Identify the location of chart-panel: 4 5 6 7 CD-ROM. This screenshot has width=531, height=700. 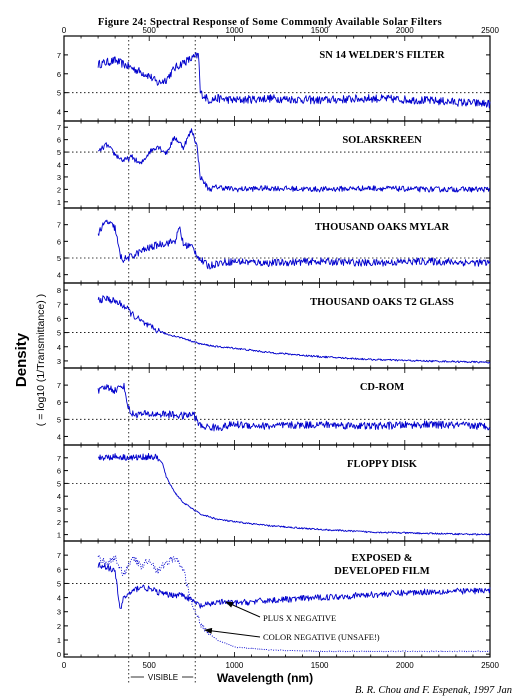
(274, 406).